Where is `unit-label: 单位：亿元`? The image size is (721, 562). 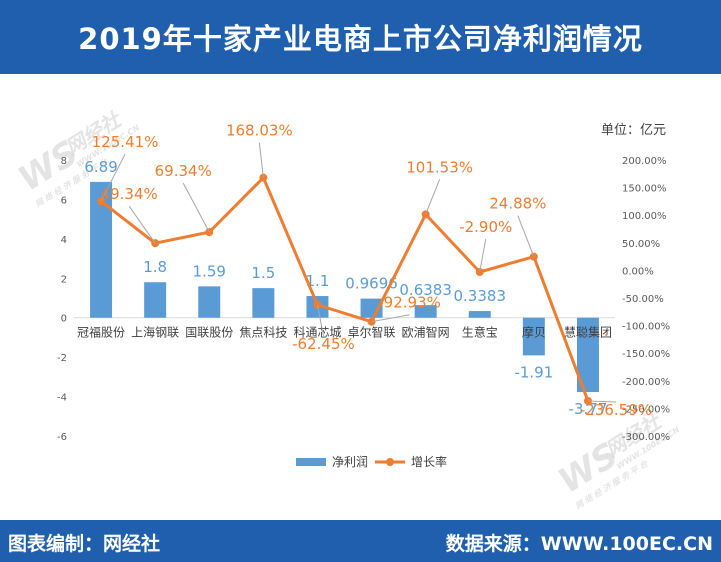
unit-label: 单位：亿元 is located at coordinates (633, 130).